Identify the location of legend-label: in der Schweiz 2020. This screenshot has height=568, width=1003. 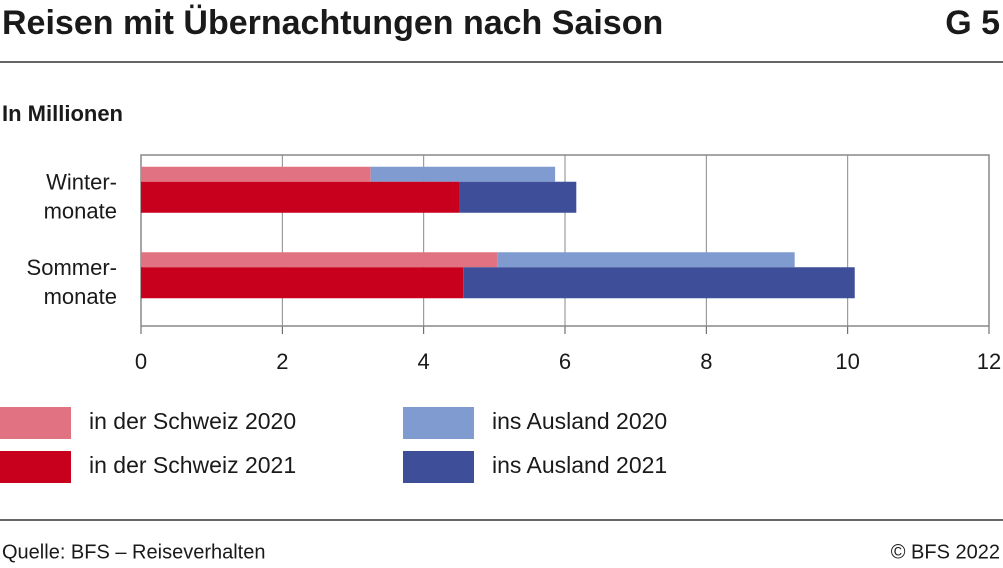
(192, 421).